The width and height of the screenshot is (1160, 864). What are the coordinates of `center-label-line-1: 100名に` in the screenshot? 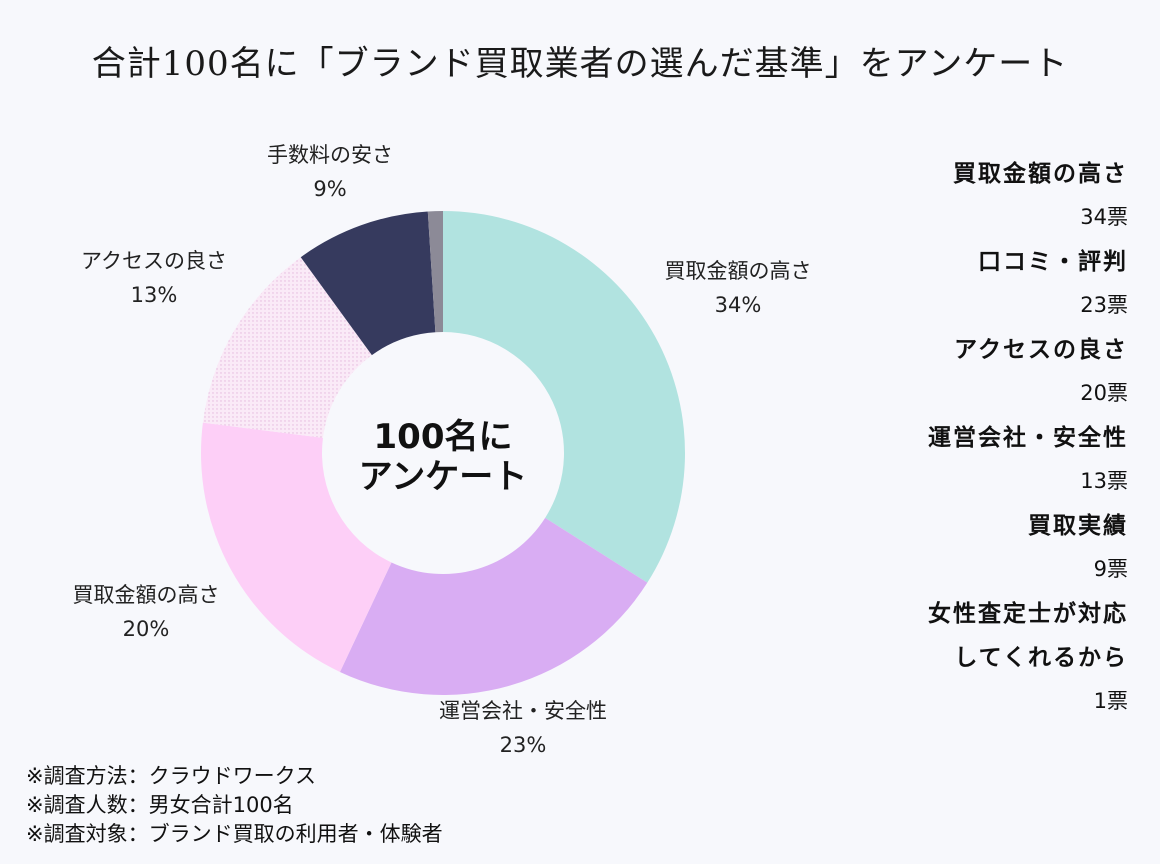 It's located at (443, 437).